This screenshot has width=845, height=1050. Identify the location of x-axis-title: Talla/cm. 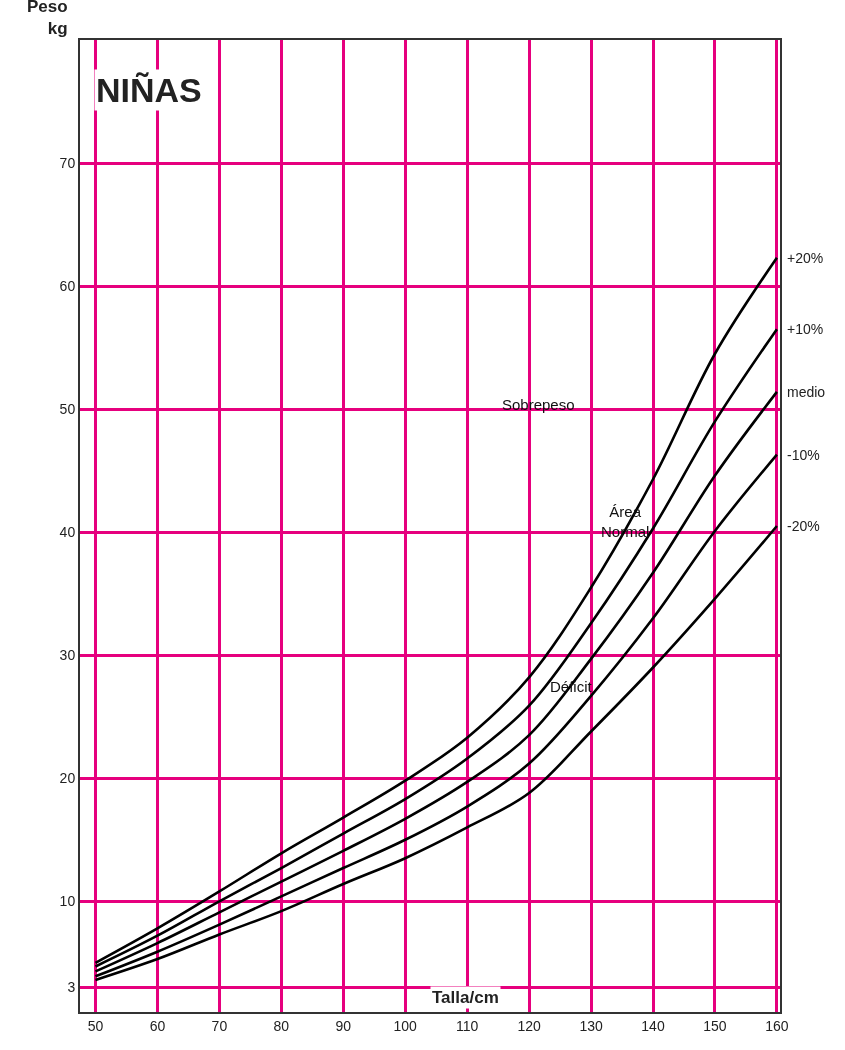
(465, 997).